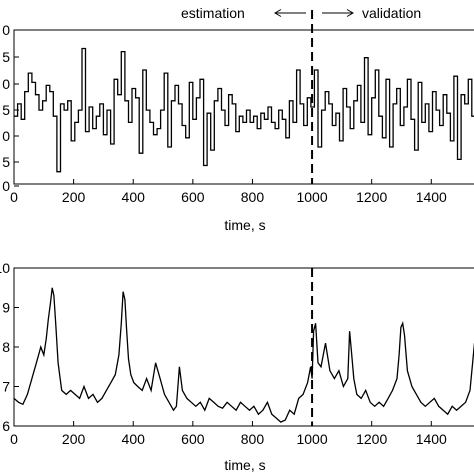  I want to click on estimation-arrow, so click(290, 13).